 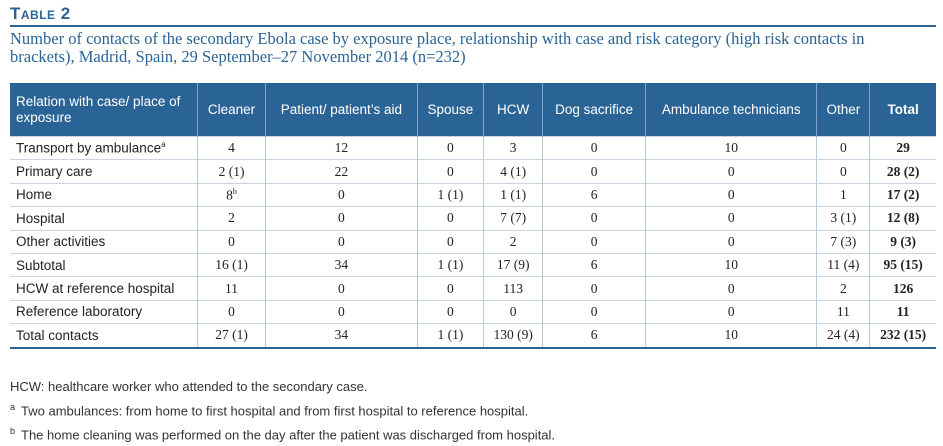 What do you see at coordinates (902, 288) in the screenshot?
I see `row-total: 126` at bounding box center [902, 288].